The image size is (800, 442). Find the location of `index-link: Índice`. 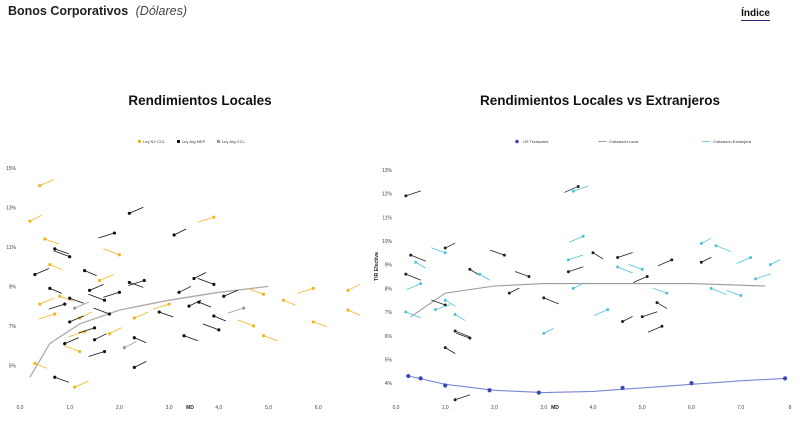

index-link: Índice is located at coordinates (755, 14).